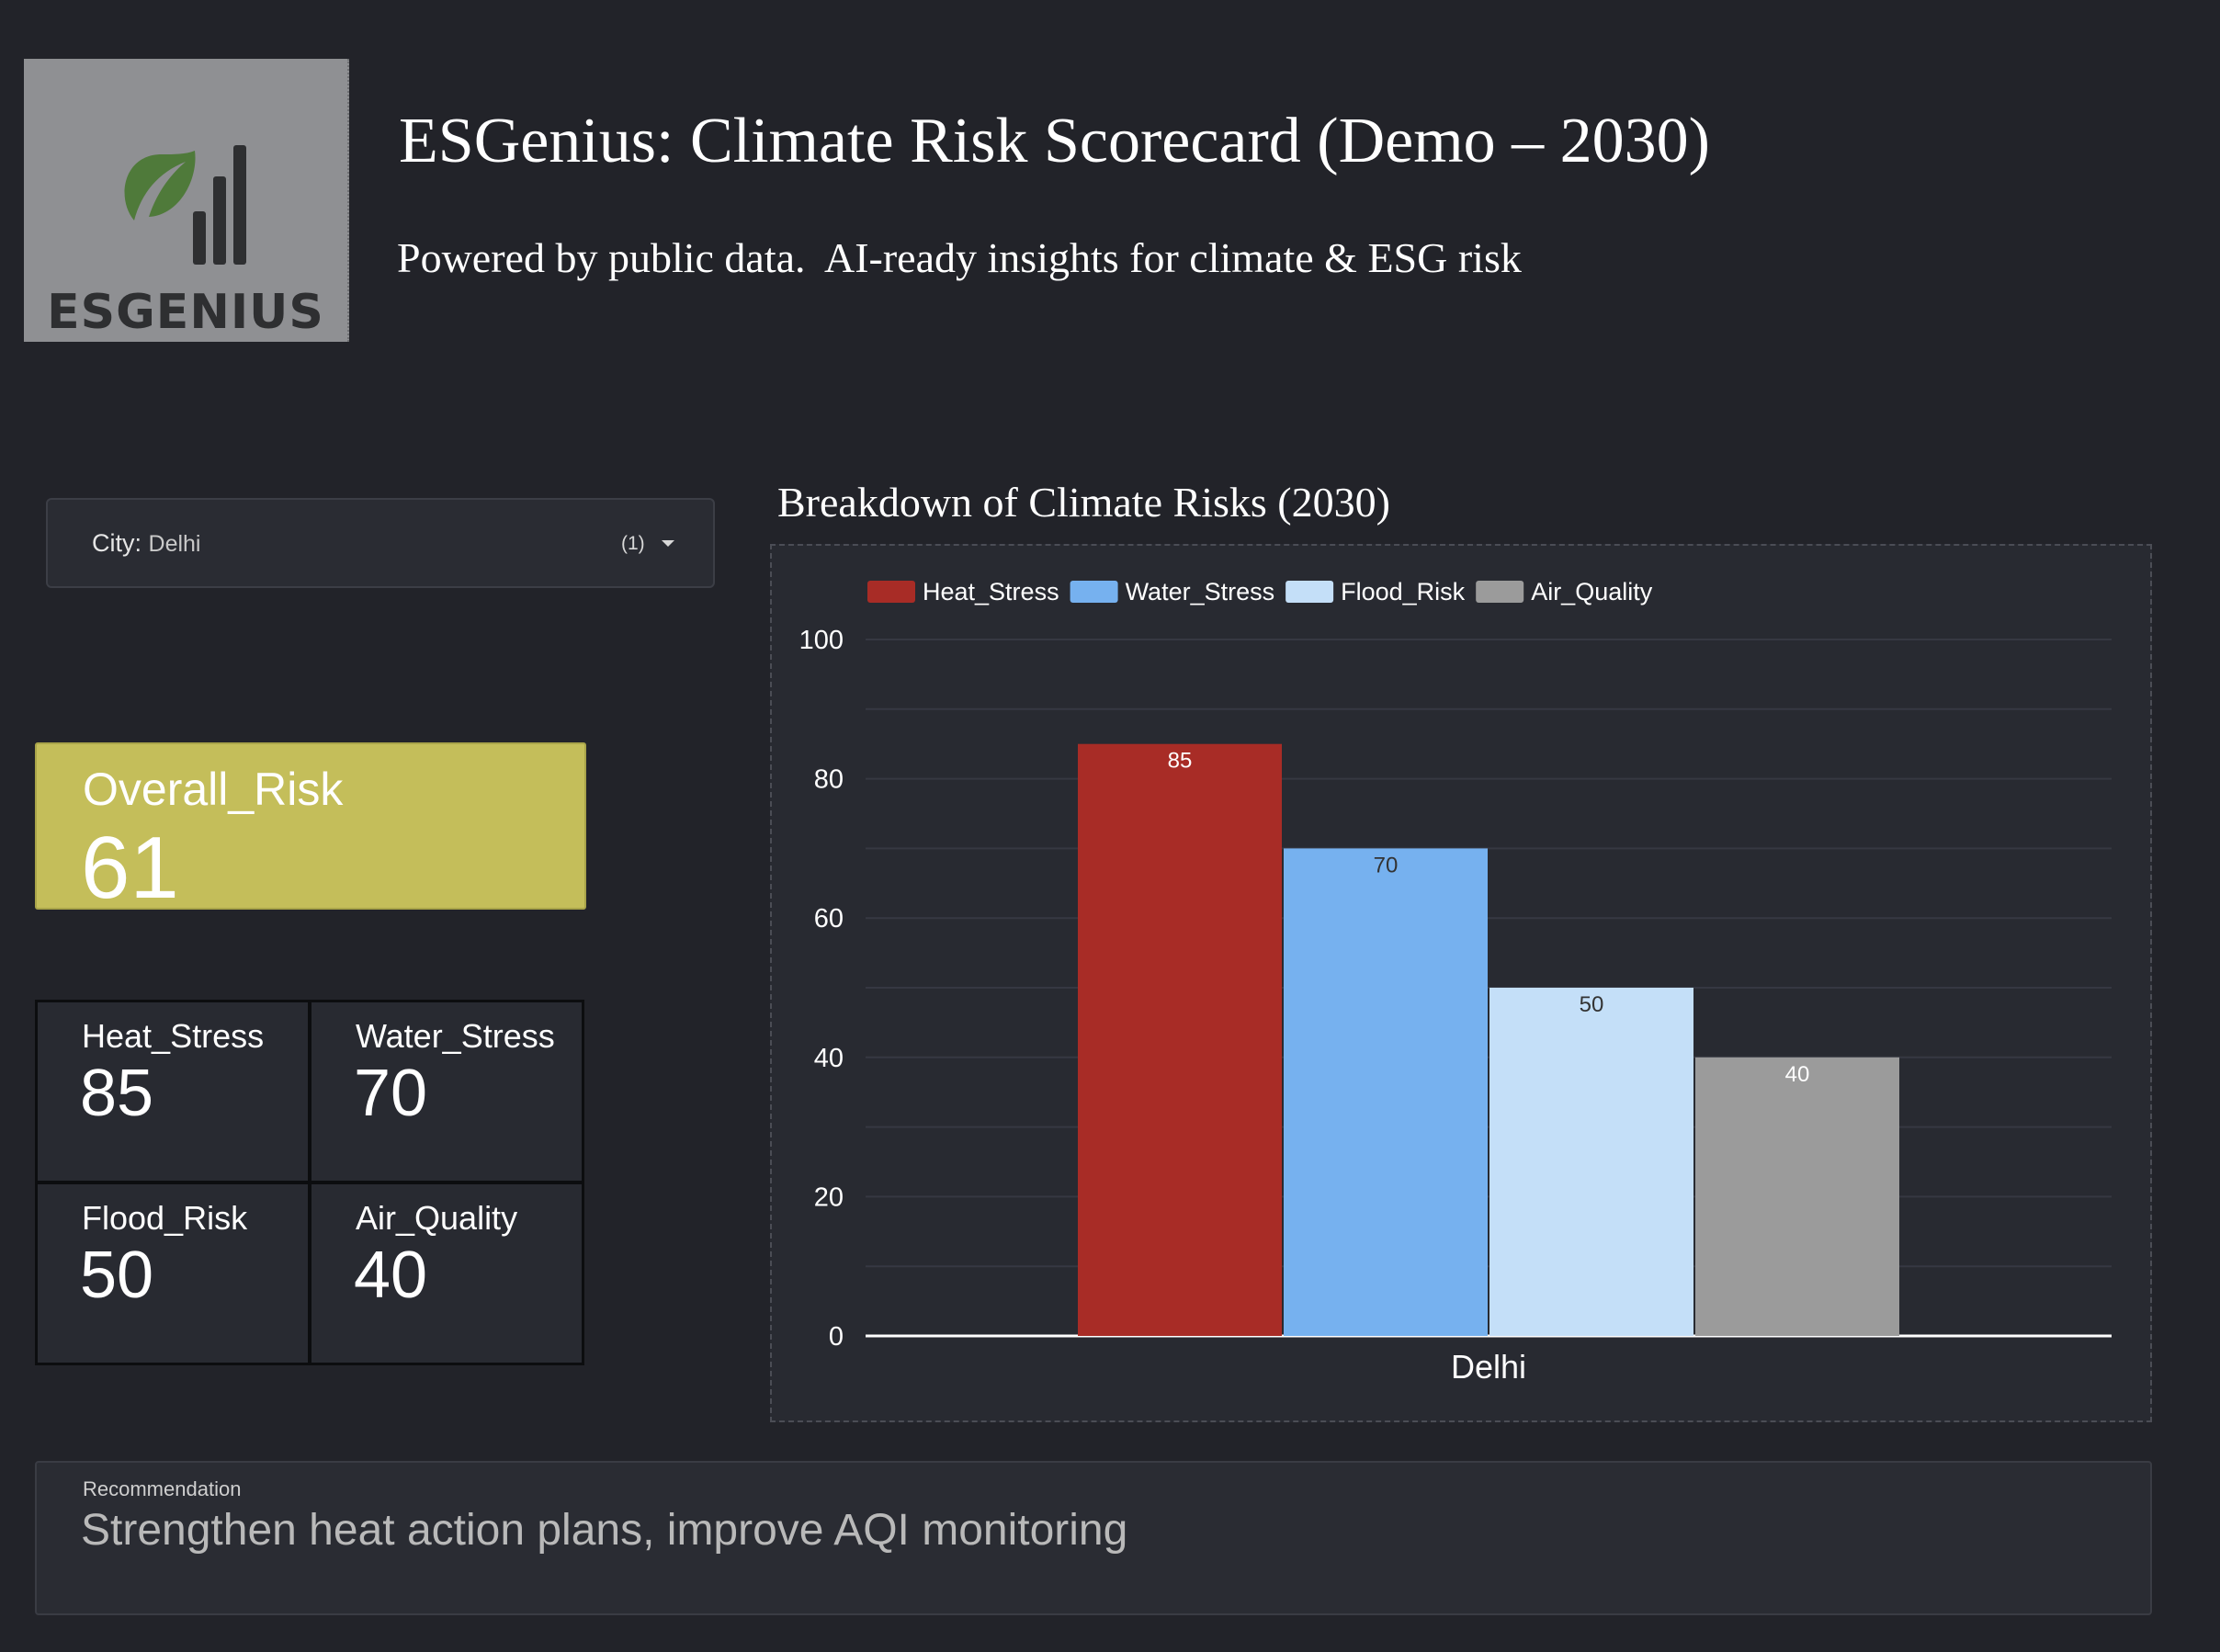  Describe the element at coordinates (310, 829) in the screenshot. I see `overall-risk-card: Overall_Risk 61` at that location.